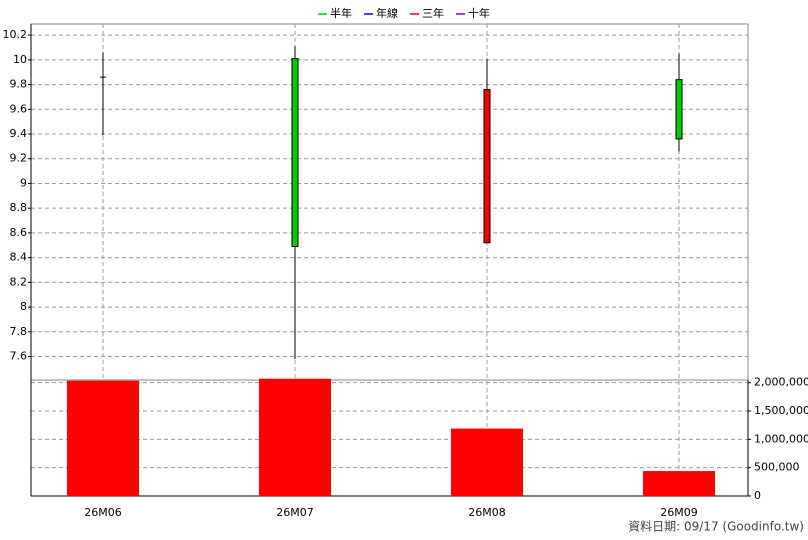 This screenshot has width=808, height=540. What do you see at coordinates (20, 59) in the screenshot?
I see `y-tick-label: 10` at bounding box center [20, 59].